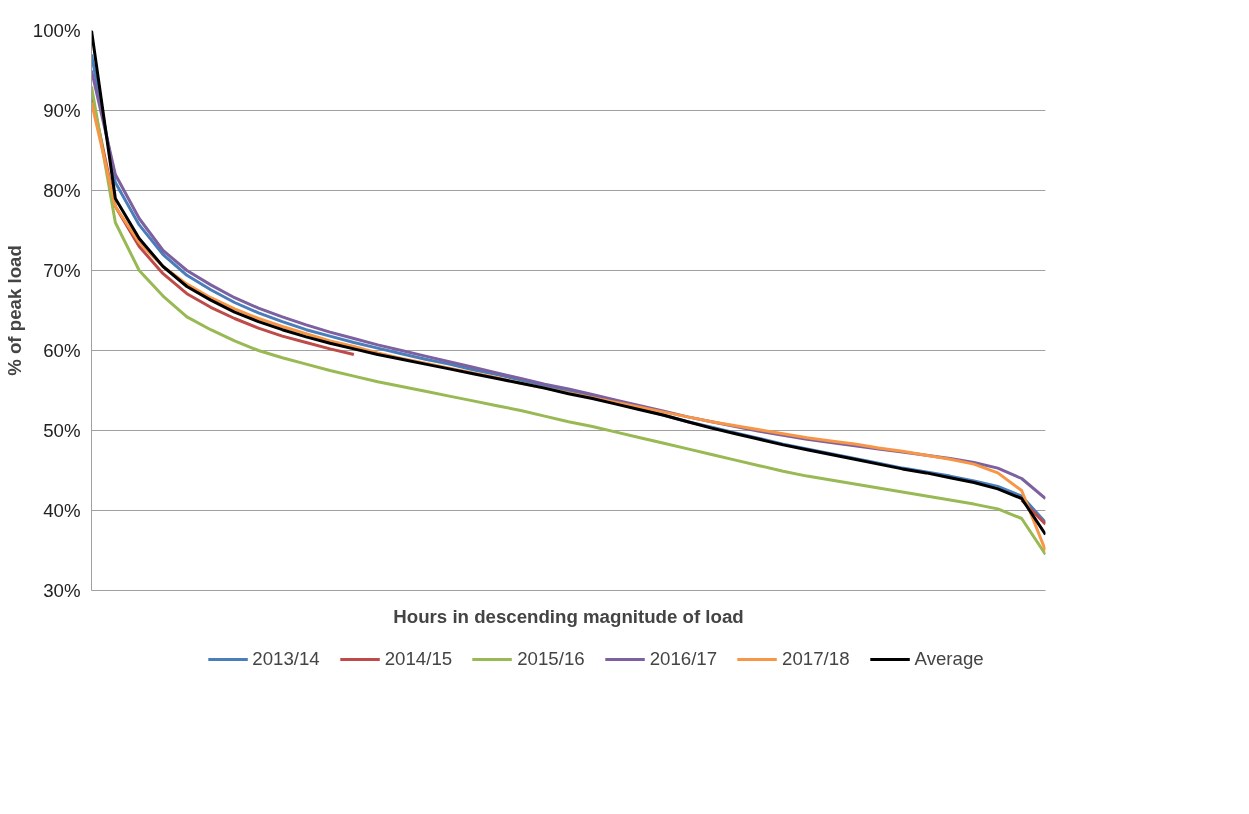 The image size is (1249, 814). What do you see at coordinates (568, 616) in the screenshot?
I see `x-axis-title: Hours in descending magnitude of load` at bounding box center [568, 616].